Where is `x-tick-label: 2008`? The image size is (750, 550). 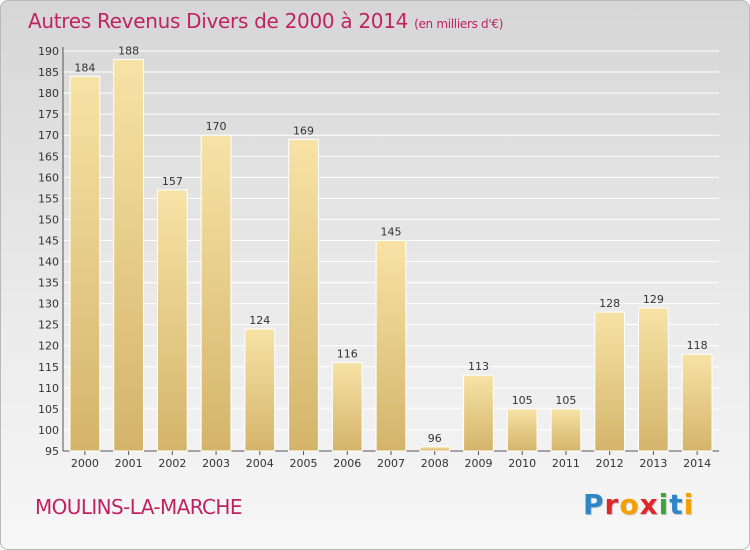
x-tick-label: 2008 is located at coordinates (435, 463).